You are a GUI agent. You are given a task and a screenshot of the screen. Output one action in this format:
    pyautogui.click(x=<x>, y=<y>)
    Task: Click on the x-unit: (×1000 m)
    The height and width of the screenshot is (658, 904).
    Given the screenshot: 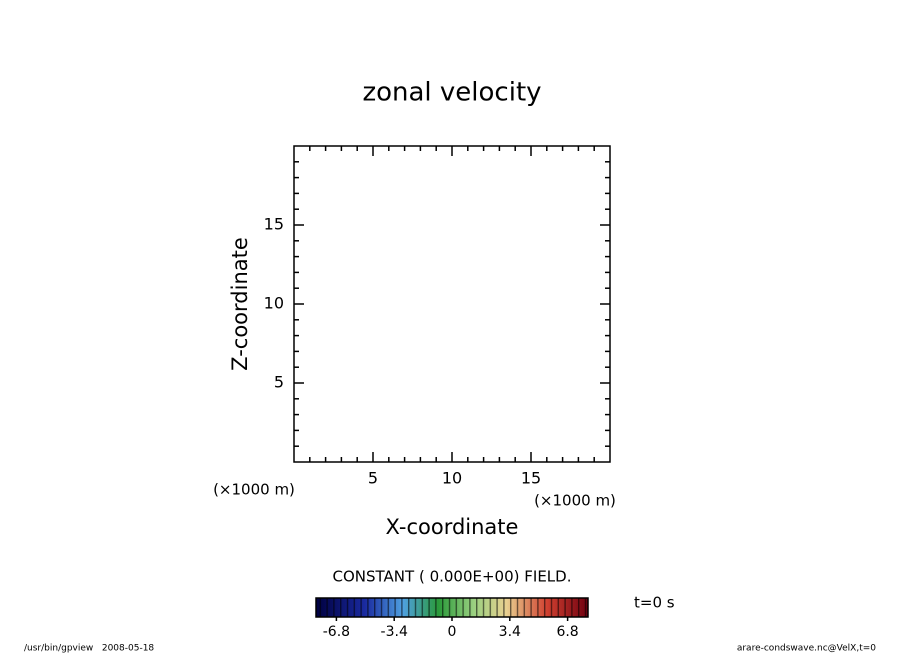 What is the action you would take?
    pyautogui.click(x=575, y=501)
    